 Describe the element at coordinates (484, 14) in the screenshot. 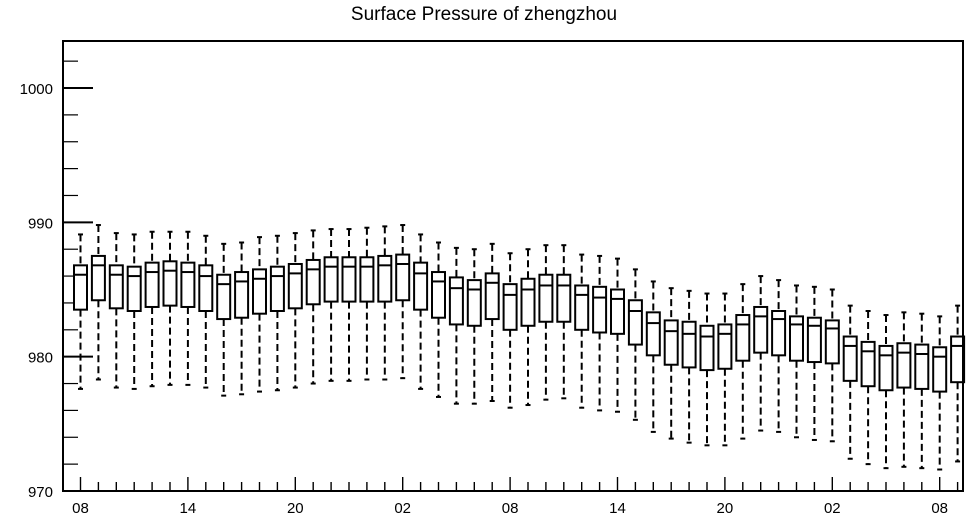

I see `chart-title: Surface Pressure of zhengzhou` at that location.